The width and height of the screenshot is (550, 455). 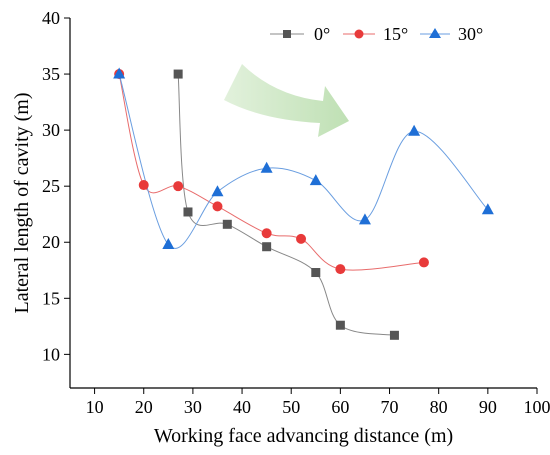 I want to click on x-tick-label: 30, so click(x=193, y=407).